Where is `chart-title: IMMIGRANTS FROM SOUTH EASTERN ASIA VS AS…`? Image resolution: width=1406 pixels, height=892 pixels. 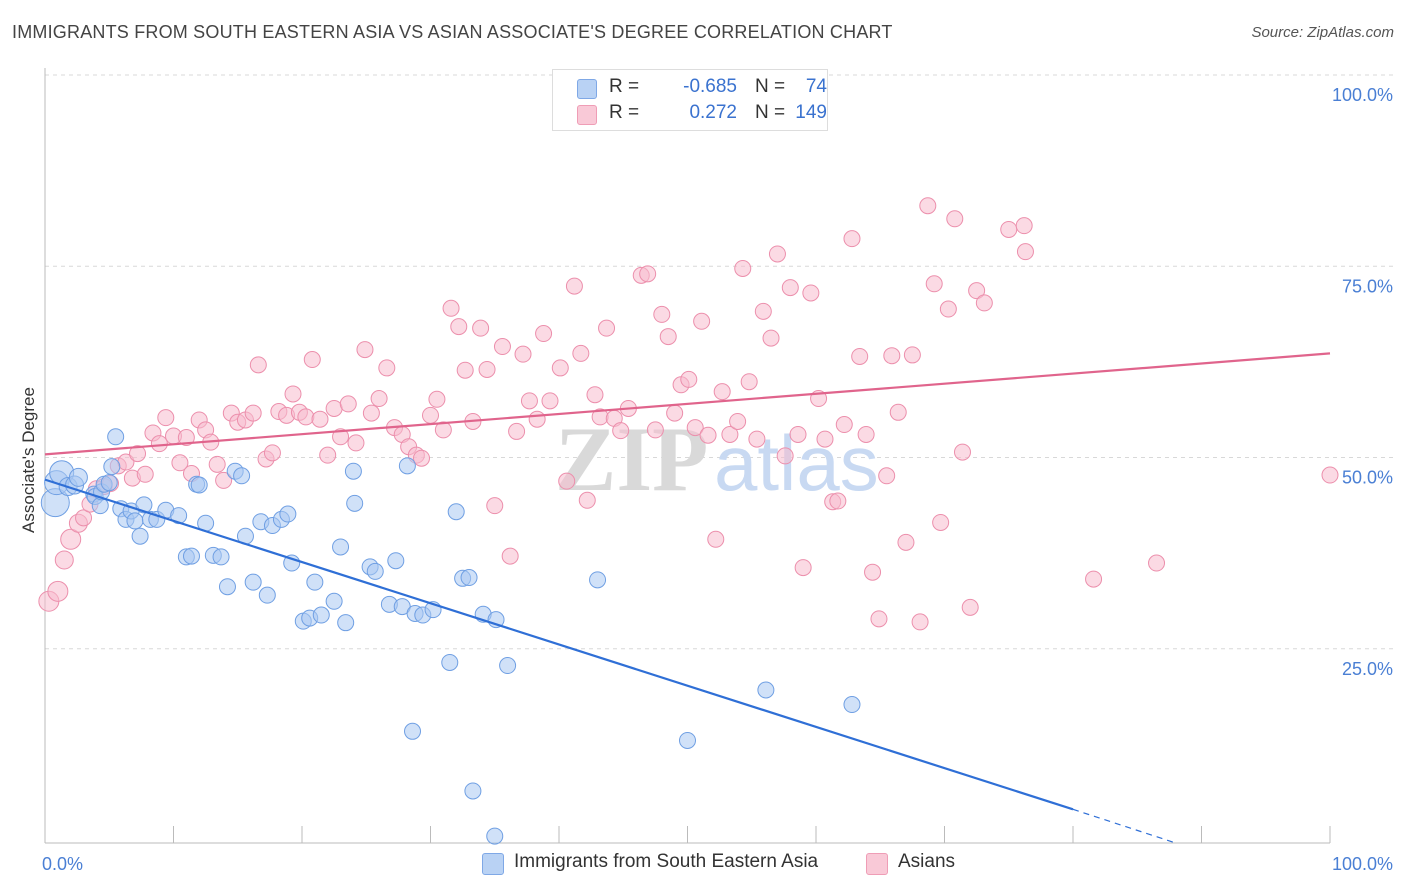 chart-title: IMMIGRANTS FROM SOUTH EASTERN ASIA VS AS… is located at coordinates (452, 32).